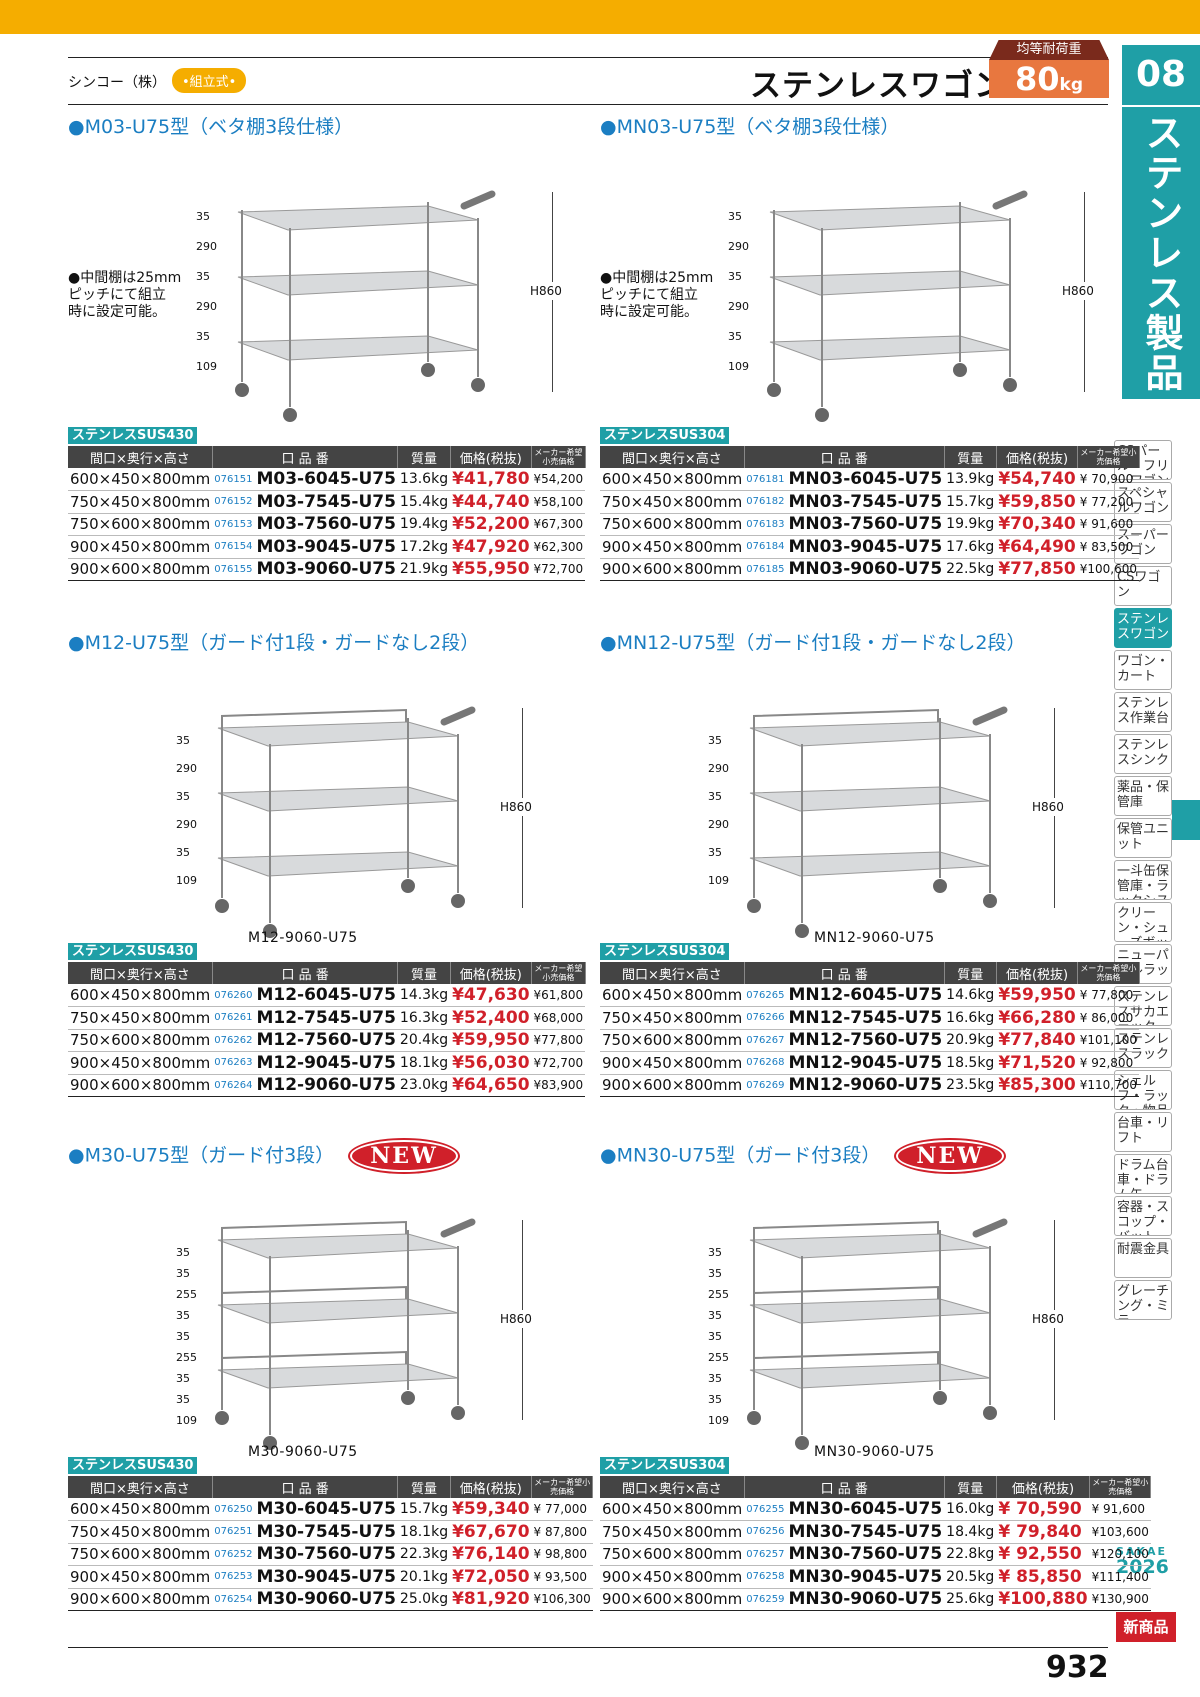 The width and height of the screenshot is (1200, 1697). Describe the element at coordinates (491, 1509) in the screenshot. I see `price-cell: ¥59,340` at that location.